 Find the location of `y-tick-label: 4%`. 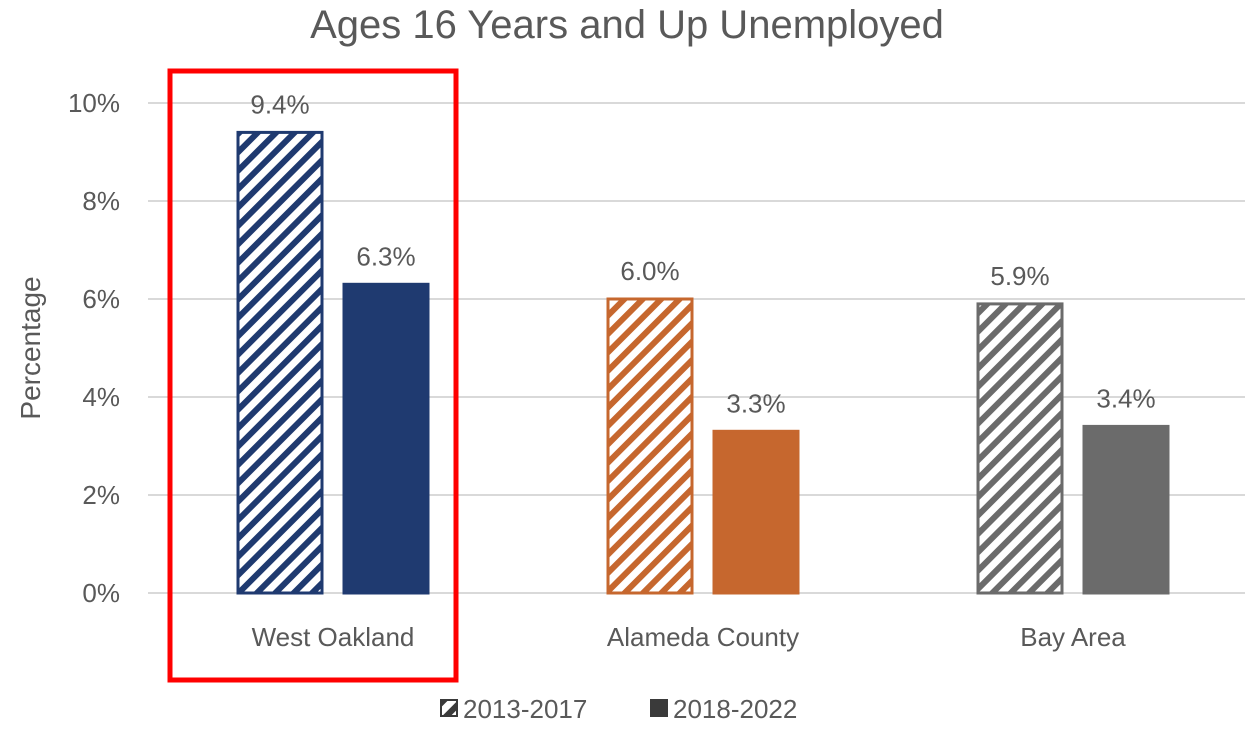

y-tick-label: 4% is located at coordinates (101, 397).